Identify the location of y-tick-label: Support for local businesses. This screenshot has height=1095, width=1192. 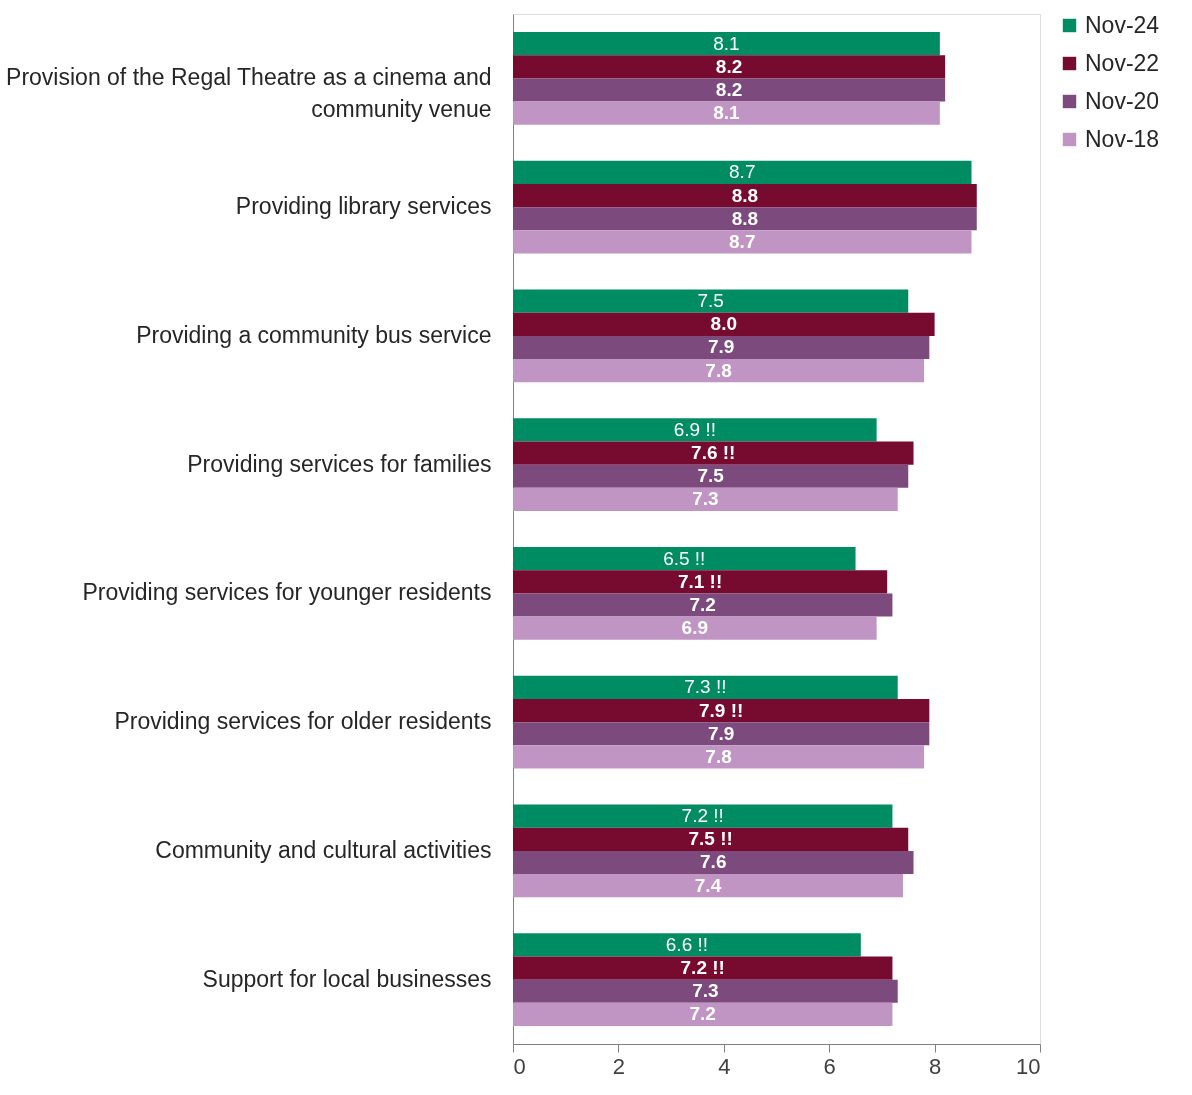
(347, 978).